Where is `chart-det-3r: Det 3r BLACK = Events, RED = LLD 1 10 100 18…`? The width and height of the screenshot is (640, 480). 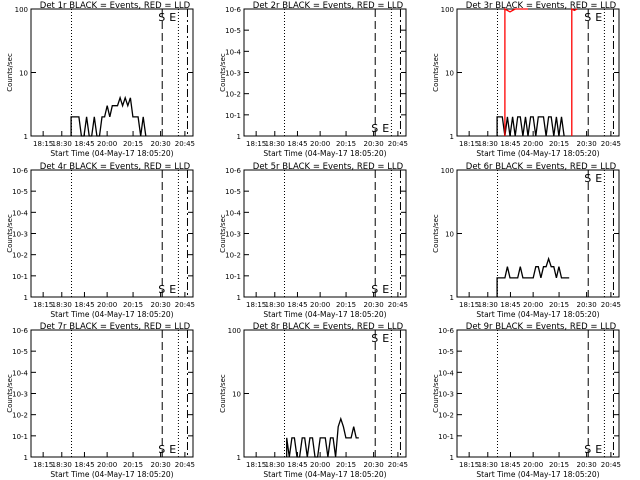 chart-det-3r: Det 3r BLACK = Events, RED = LLD 1 10 100 18… is located at coordinates (526, 79).